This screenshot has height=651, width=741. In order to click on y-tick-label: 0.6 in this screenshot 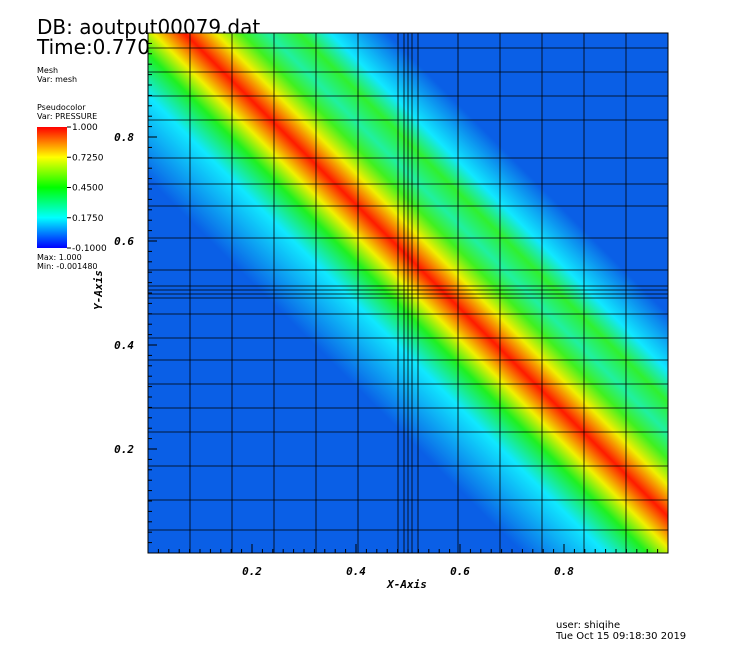, I will do `click(124, 241)`.